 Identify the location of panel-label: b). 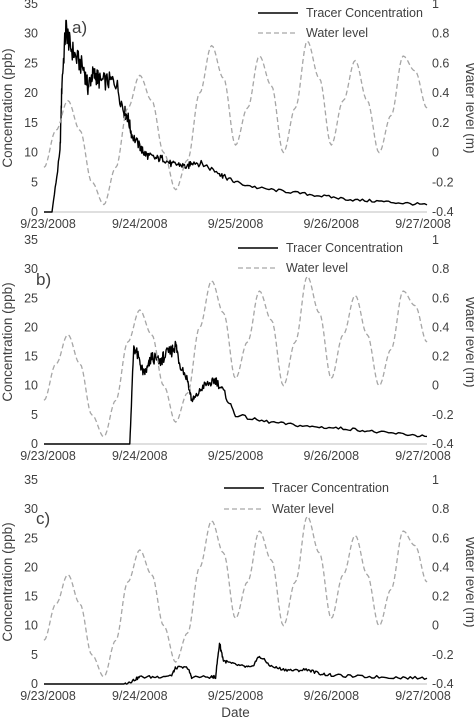
(43, 279).